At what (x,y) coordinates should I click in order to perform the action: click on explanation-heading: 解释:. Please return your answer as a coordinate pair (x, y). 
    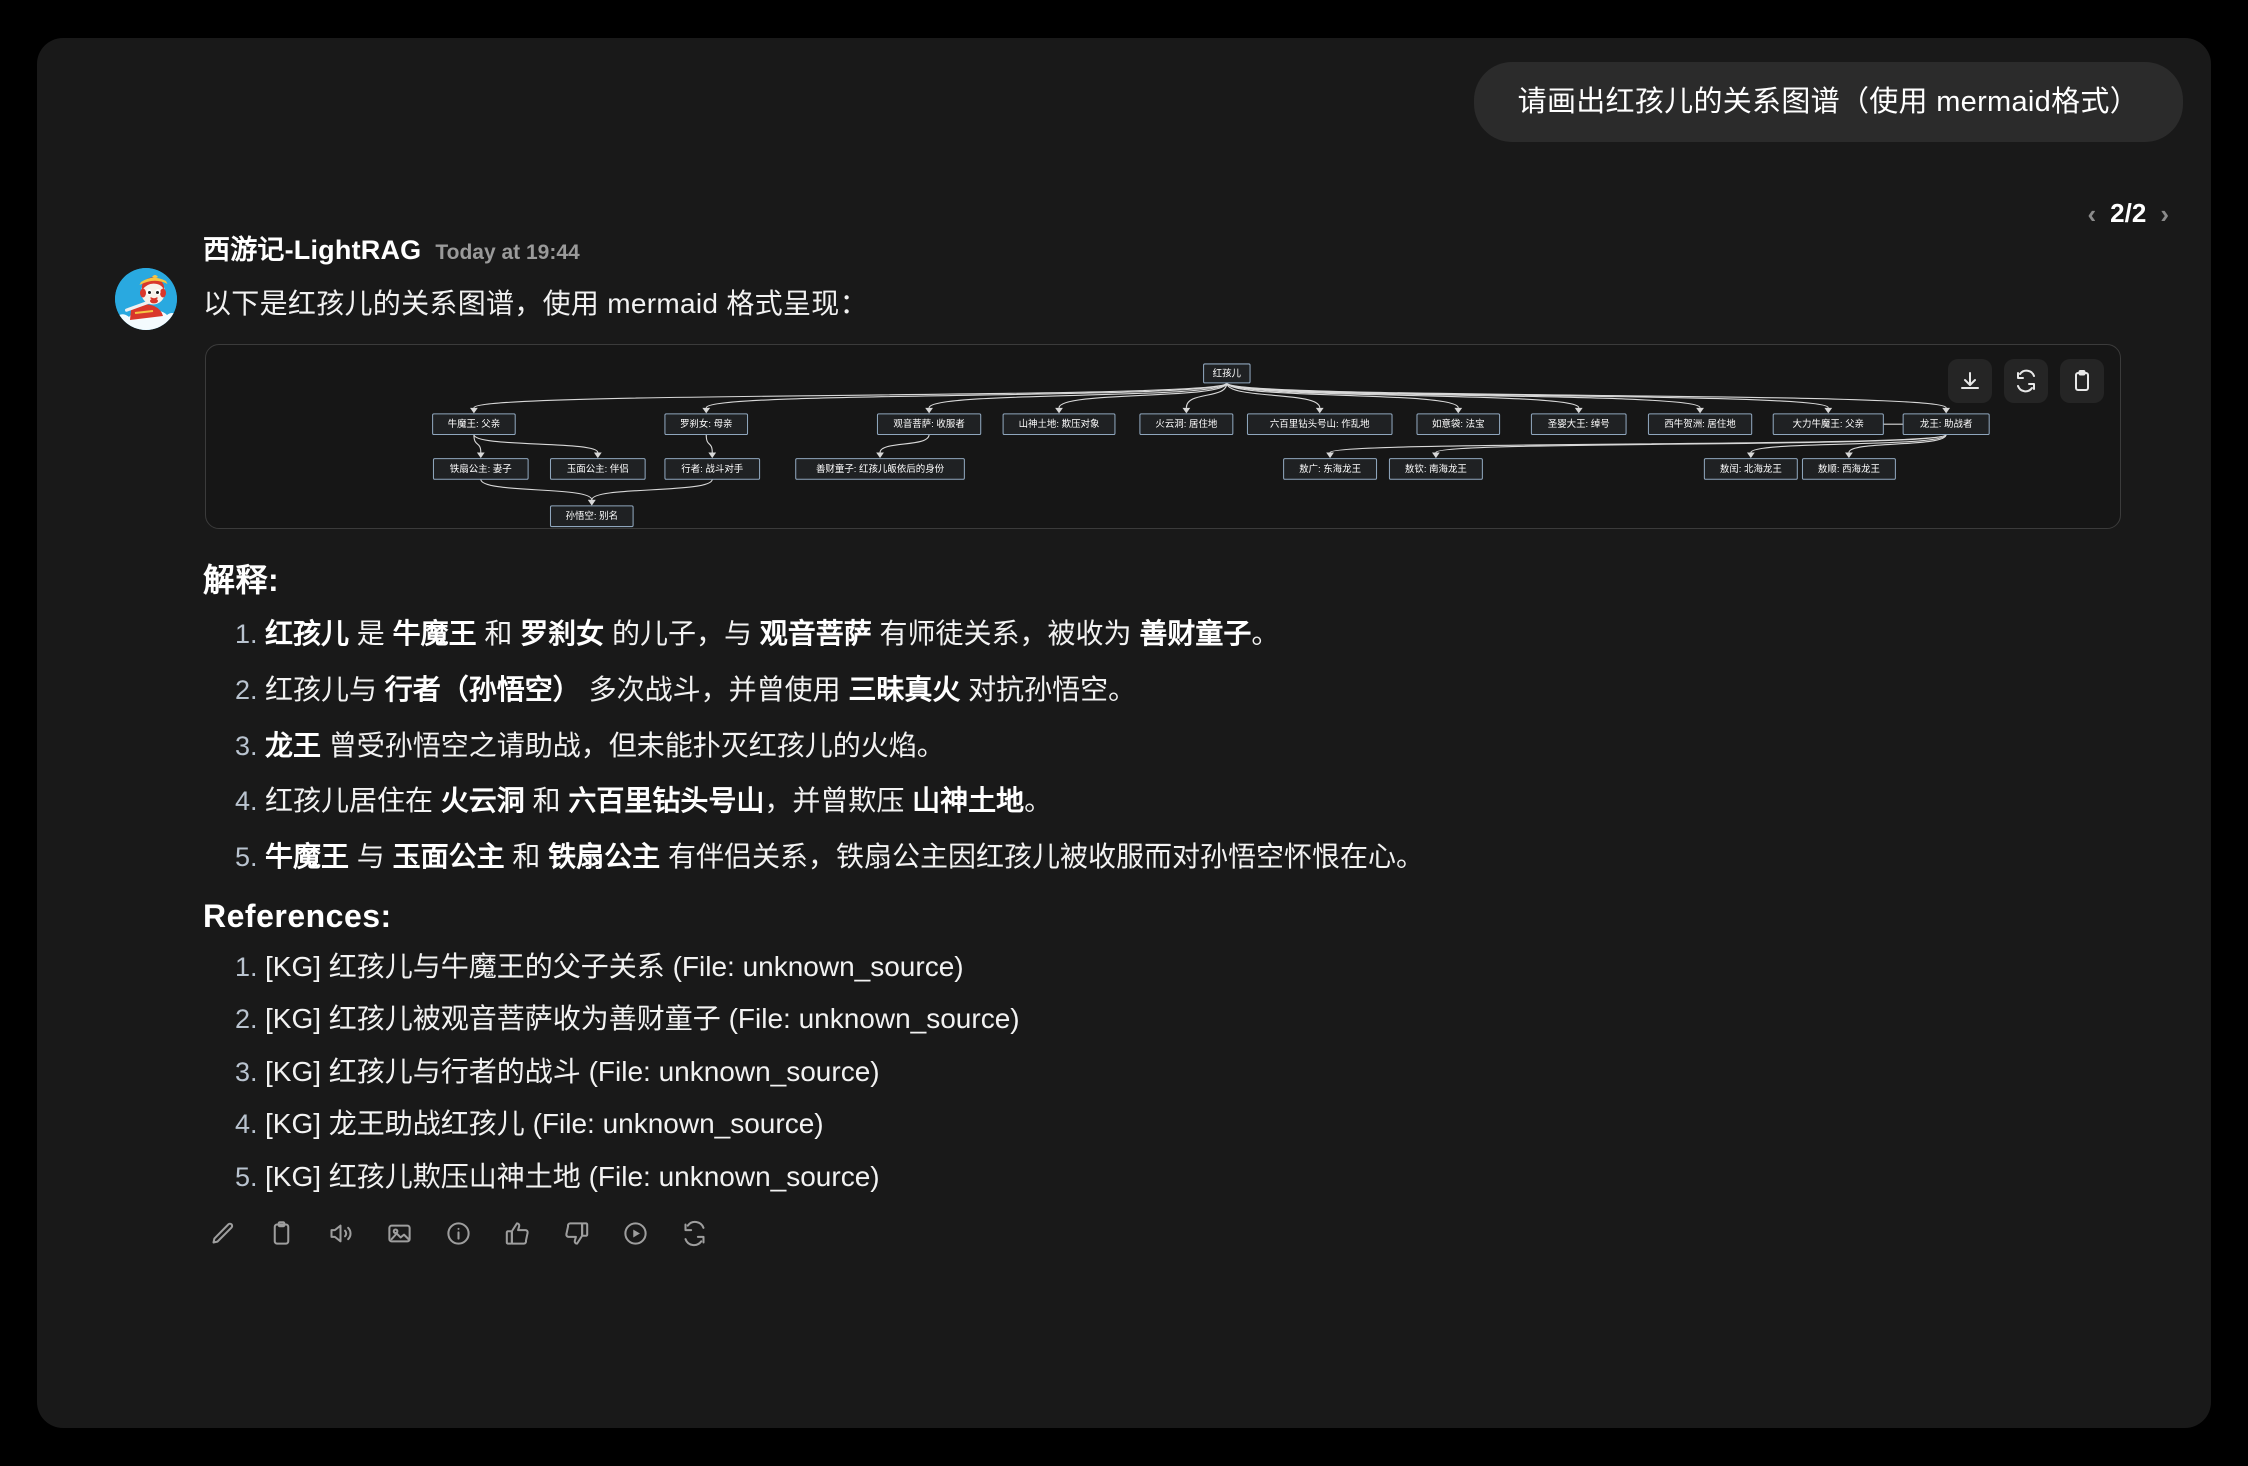
    Looking at the image, I should click on (241, 580).